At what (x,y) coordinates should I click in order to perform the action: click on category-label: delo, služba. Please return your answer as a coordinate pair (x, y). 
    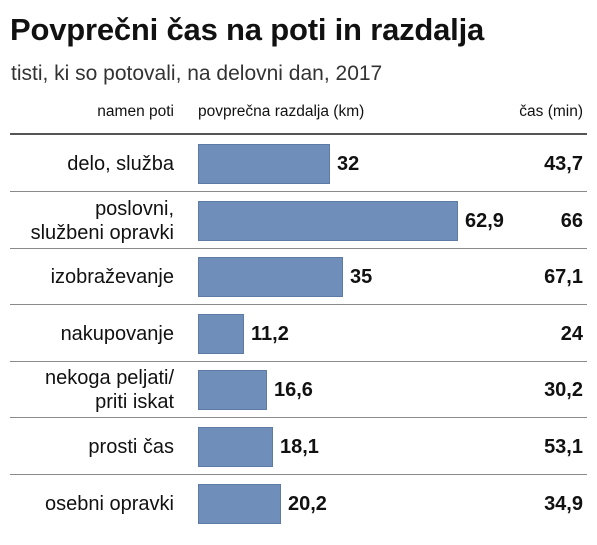
    Looking at the image, I should click on (89, 164).